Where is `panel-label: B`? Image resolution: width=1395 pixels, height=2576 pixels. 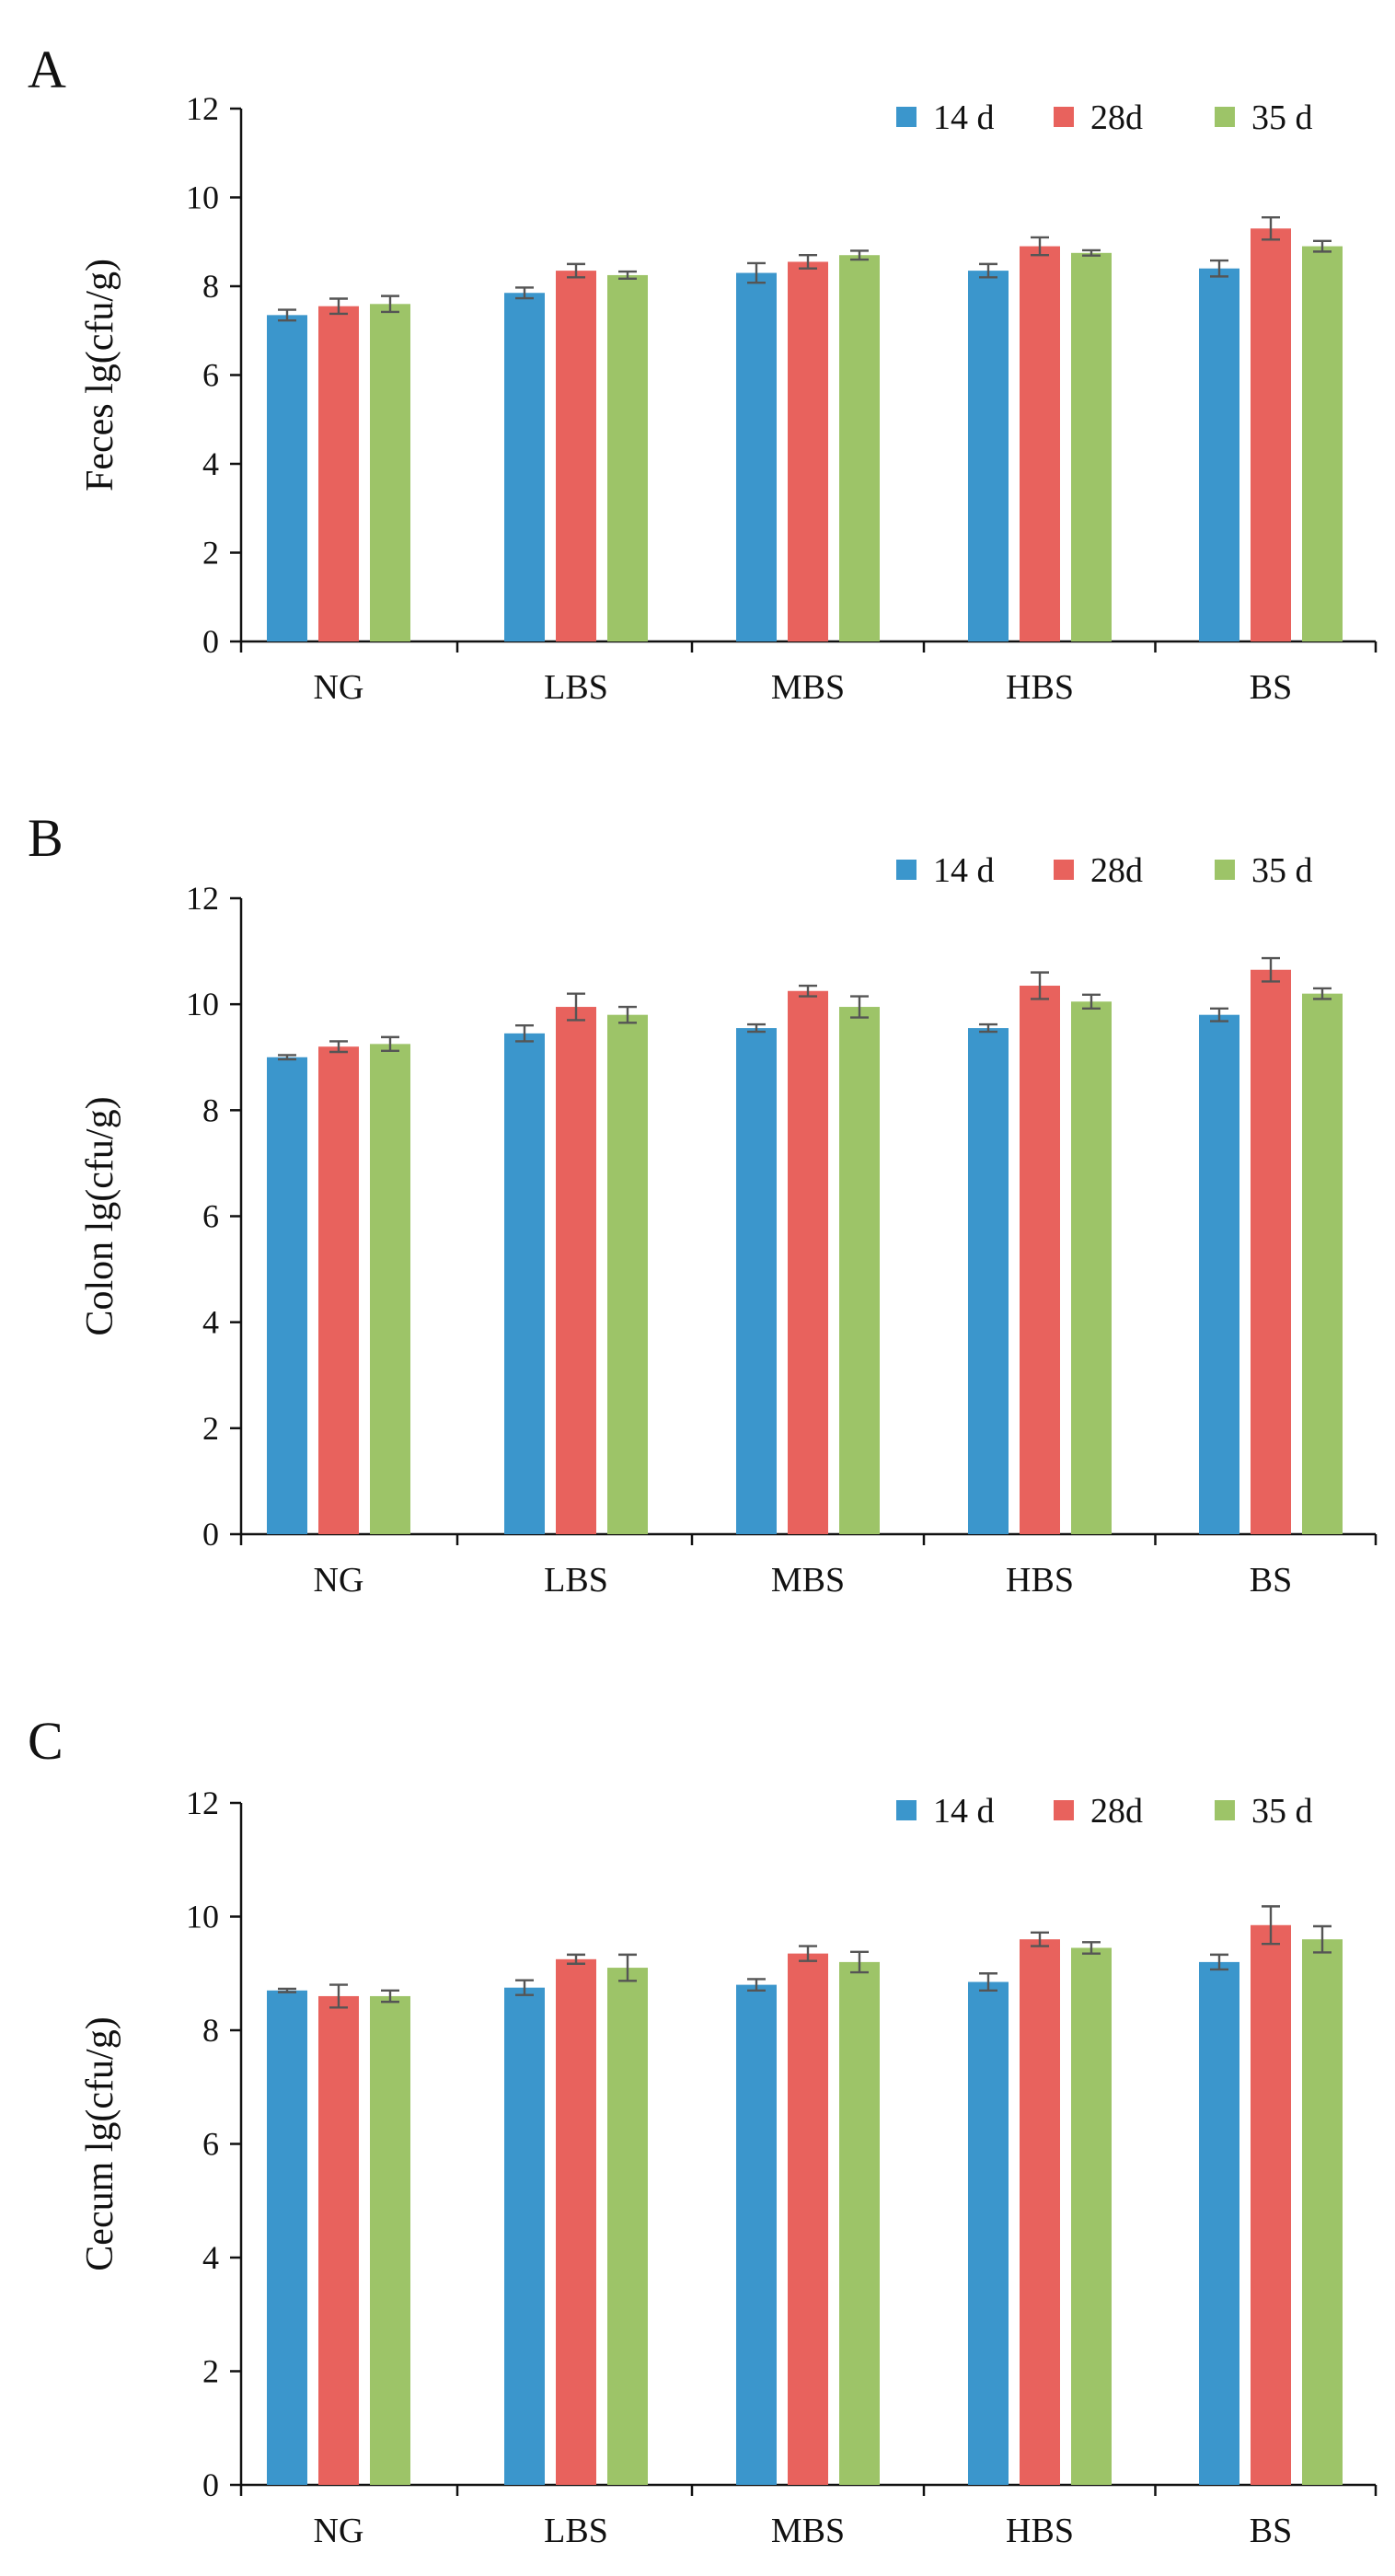 panel-label: B is located at coordinates (46, 838).